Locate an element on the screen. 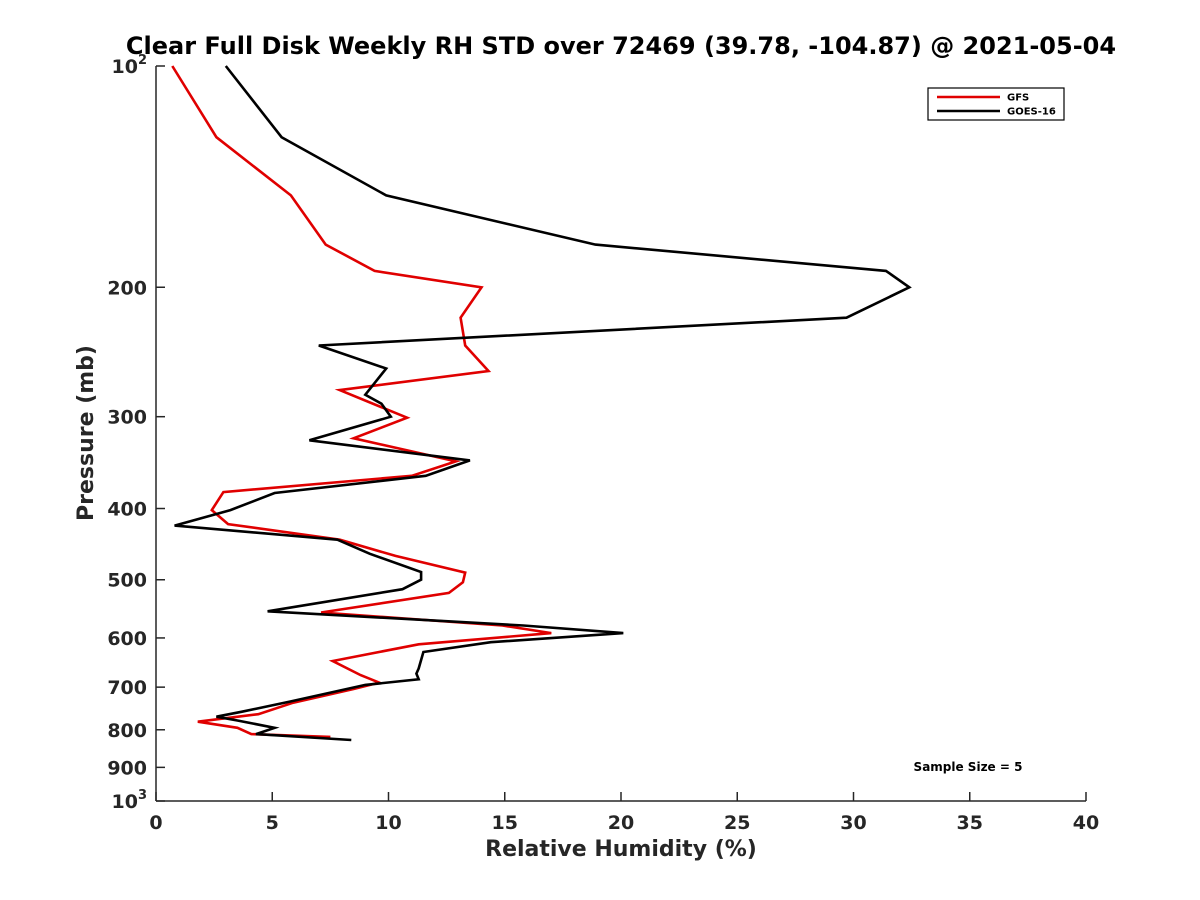  sample-size-annotation: Sample Size = 5 is located at coordinates (968, 767).